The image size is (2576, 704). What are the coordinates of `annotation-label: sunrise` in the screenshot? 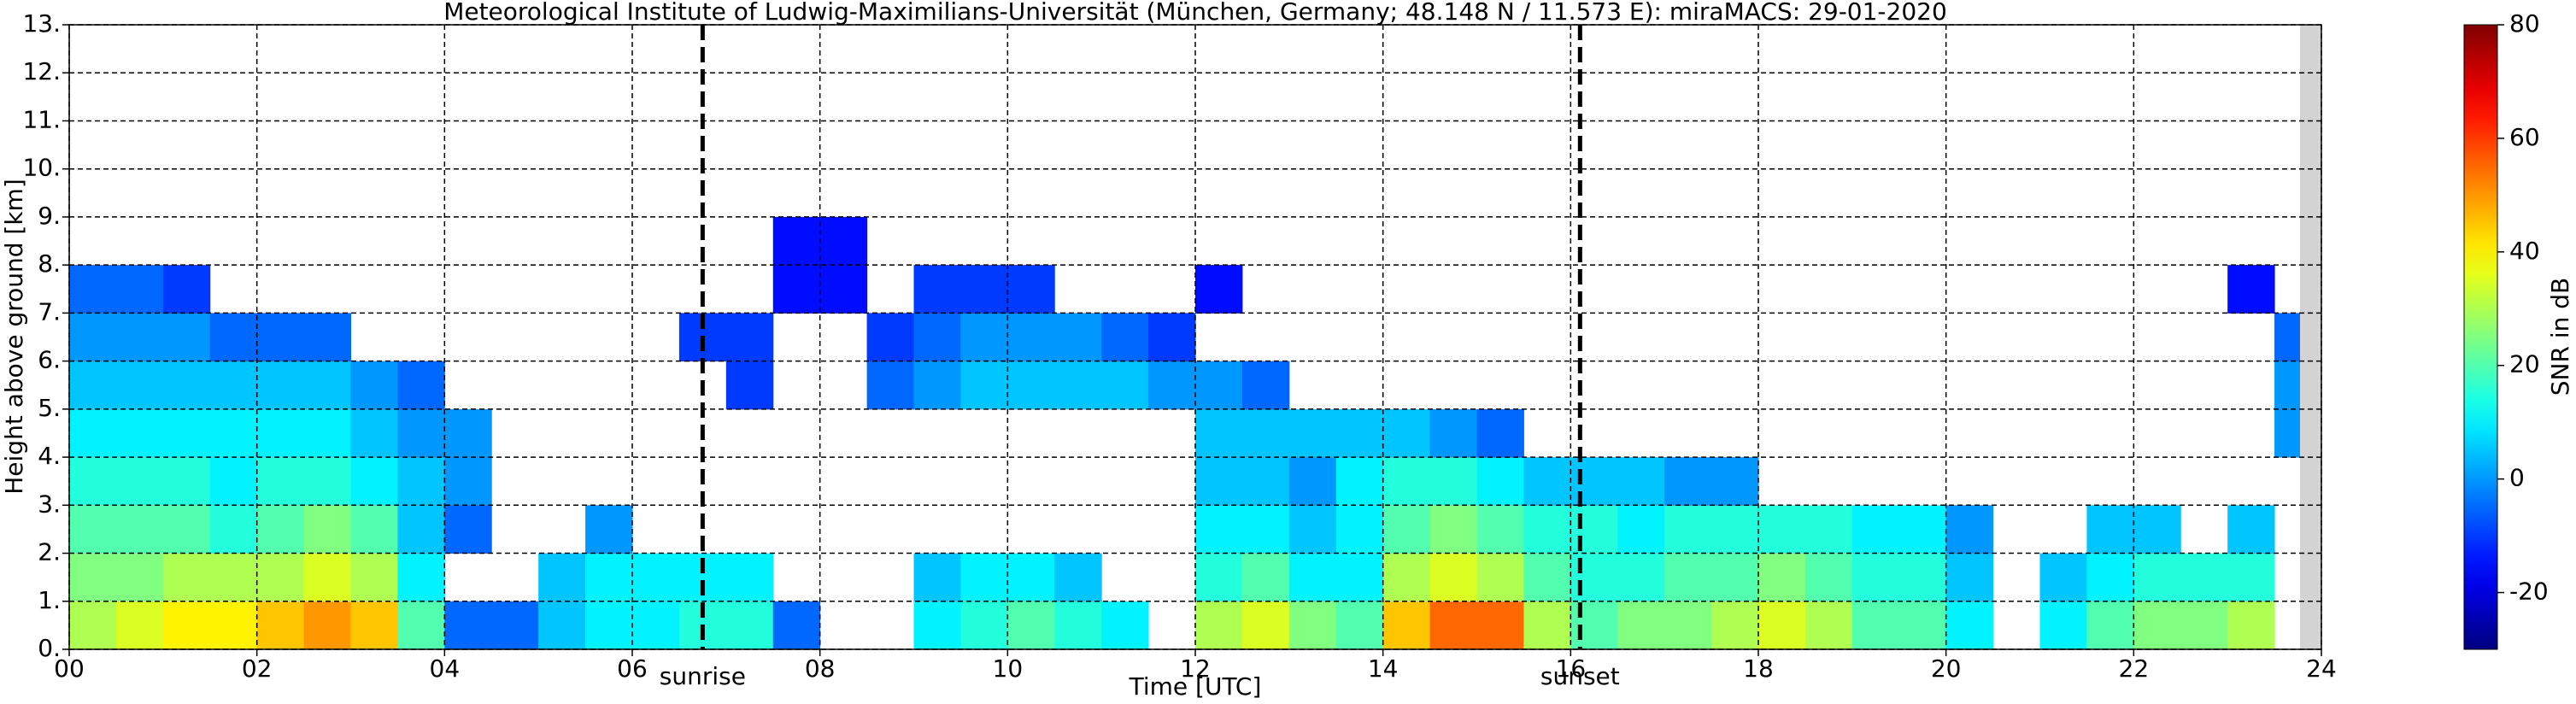 It's located at (703, 676).